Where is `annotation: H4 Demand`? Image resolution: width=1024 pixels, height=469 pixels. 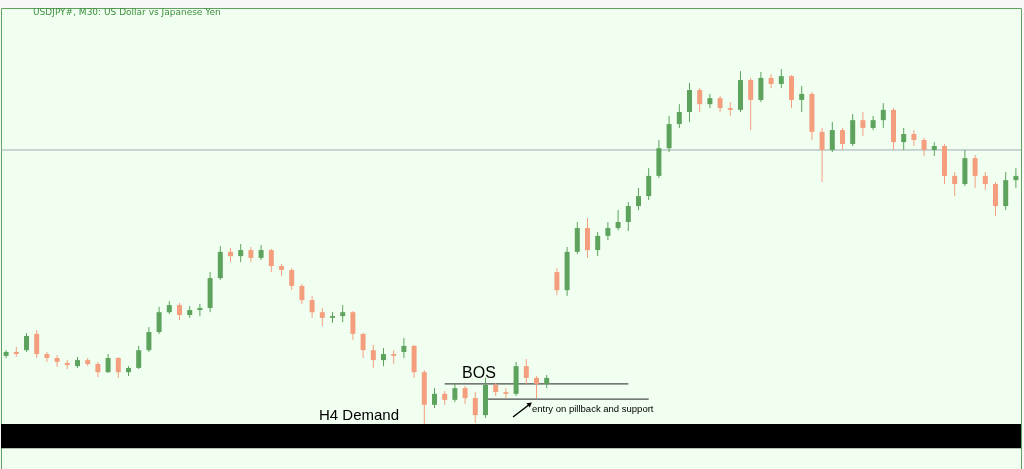
annotation: H4 Demand is located at coordinates (359, 414).